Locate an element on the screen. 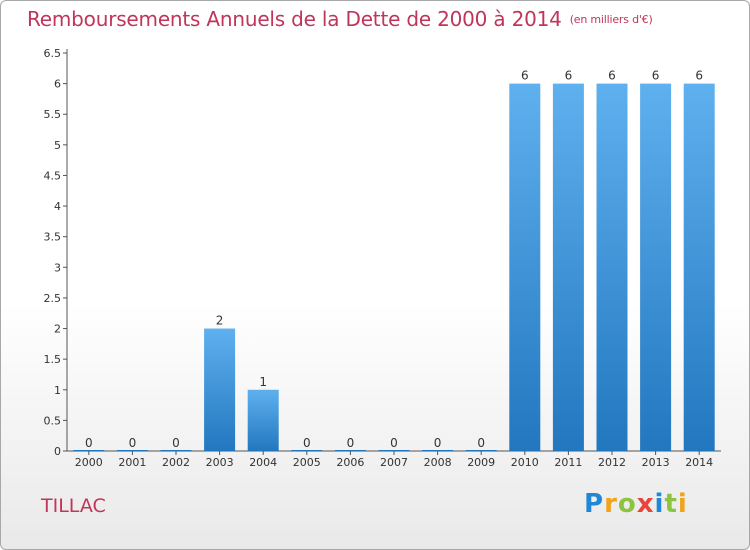 This screenshot has height=550, width=750. bar-2007 is located at coordinates (394, 450).